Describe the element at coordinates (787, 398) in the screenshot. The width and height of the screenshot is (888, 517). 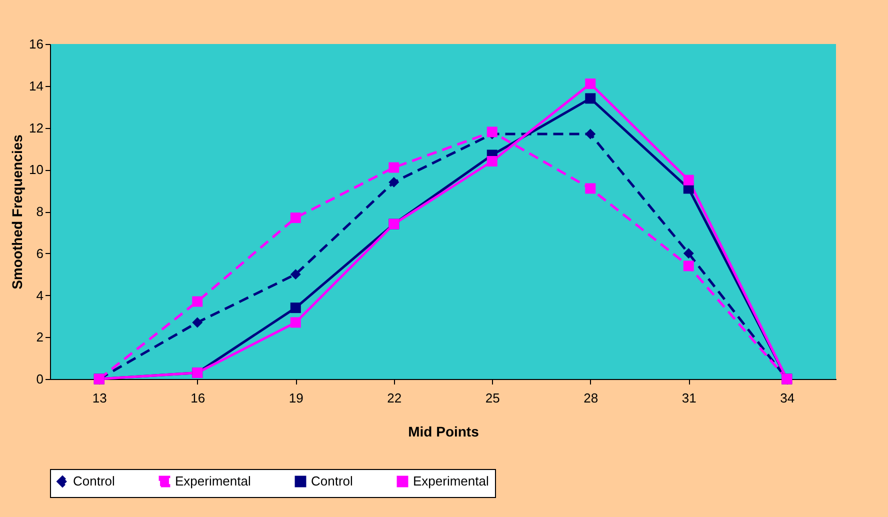
I see `x-tick-label: 34` at that location.